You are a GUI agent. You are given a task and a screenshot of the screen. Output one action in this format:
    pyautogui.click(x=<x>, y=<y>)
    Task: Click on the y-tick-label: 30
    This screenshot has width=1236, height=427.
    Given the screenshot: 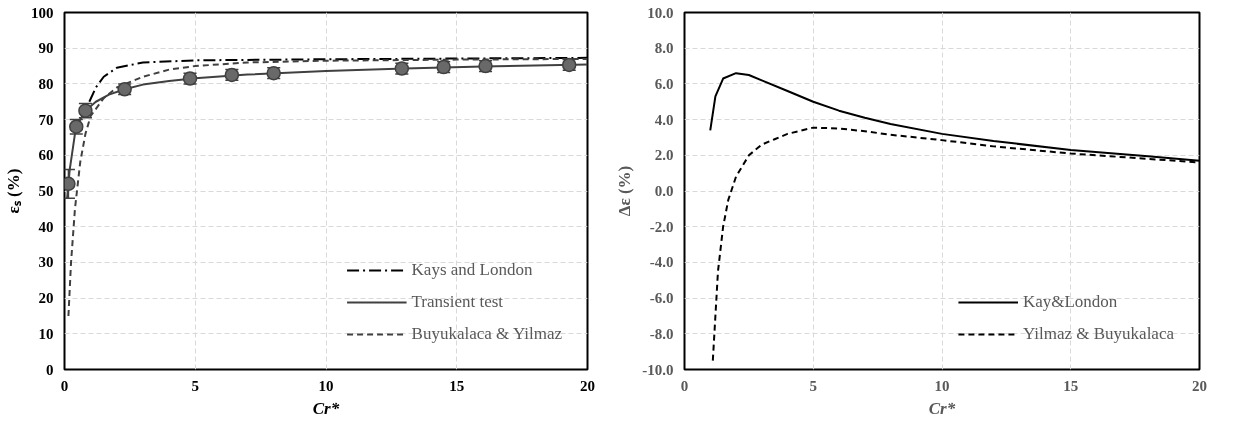 What is the action you would take?
    pyautogui.click(x=46, y=262)
    